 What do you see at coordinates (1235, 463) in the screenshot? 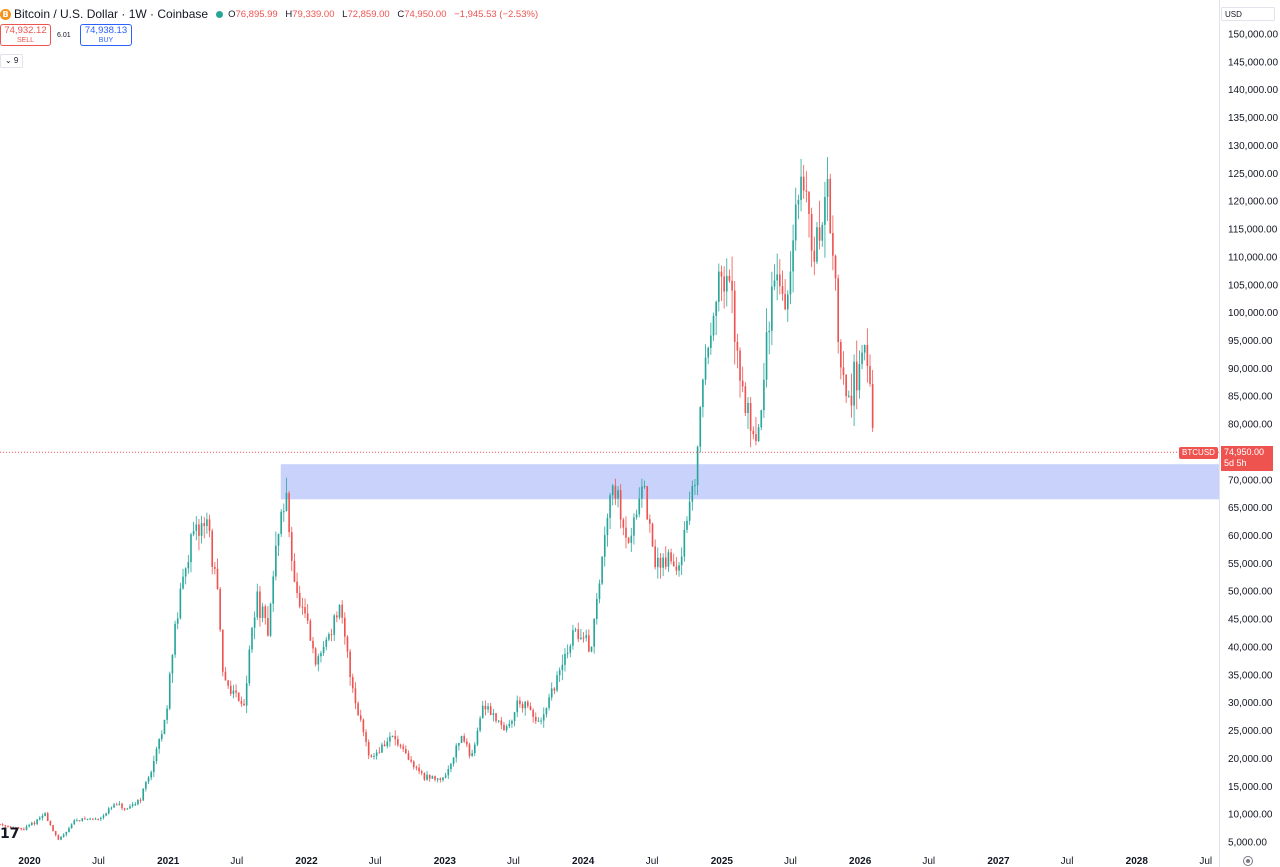
I see `bar-countdown: 5d 5h` at bounding box center [1235, 463].